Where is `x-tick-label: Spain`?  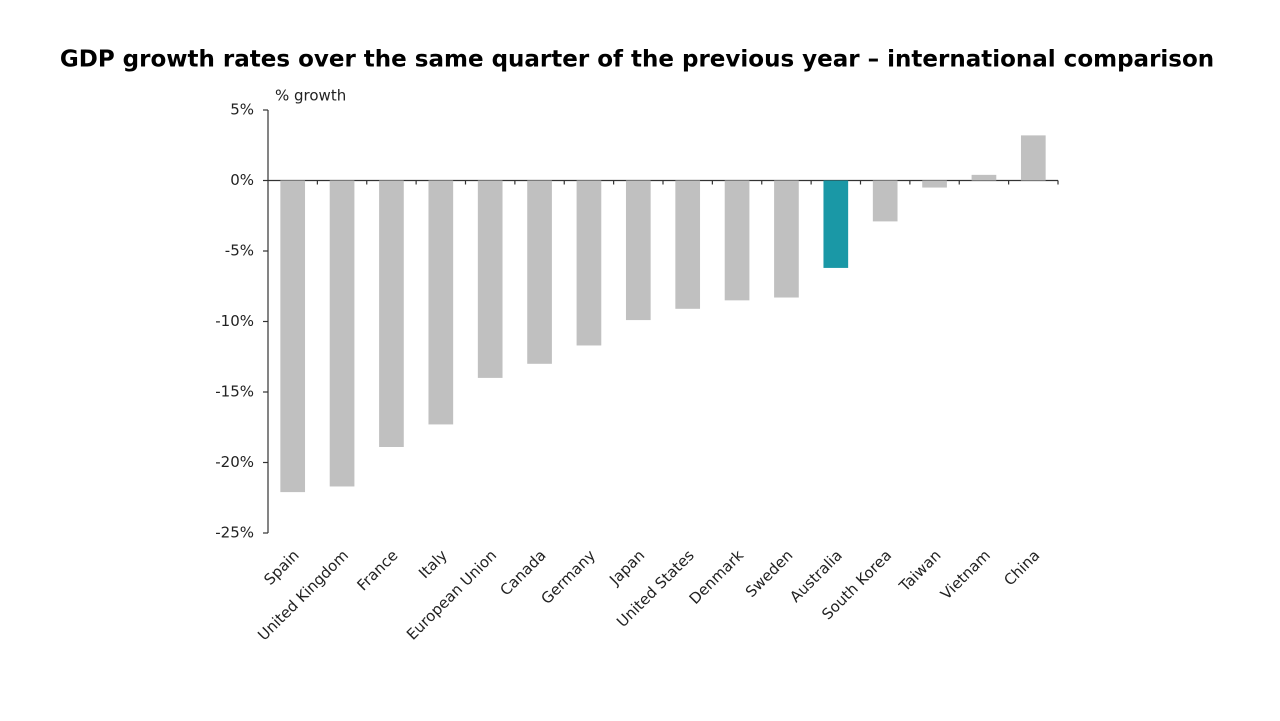
x-tick-label: Spain is located at coordinates (281, 567).